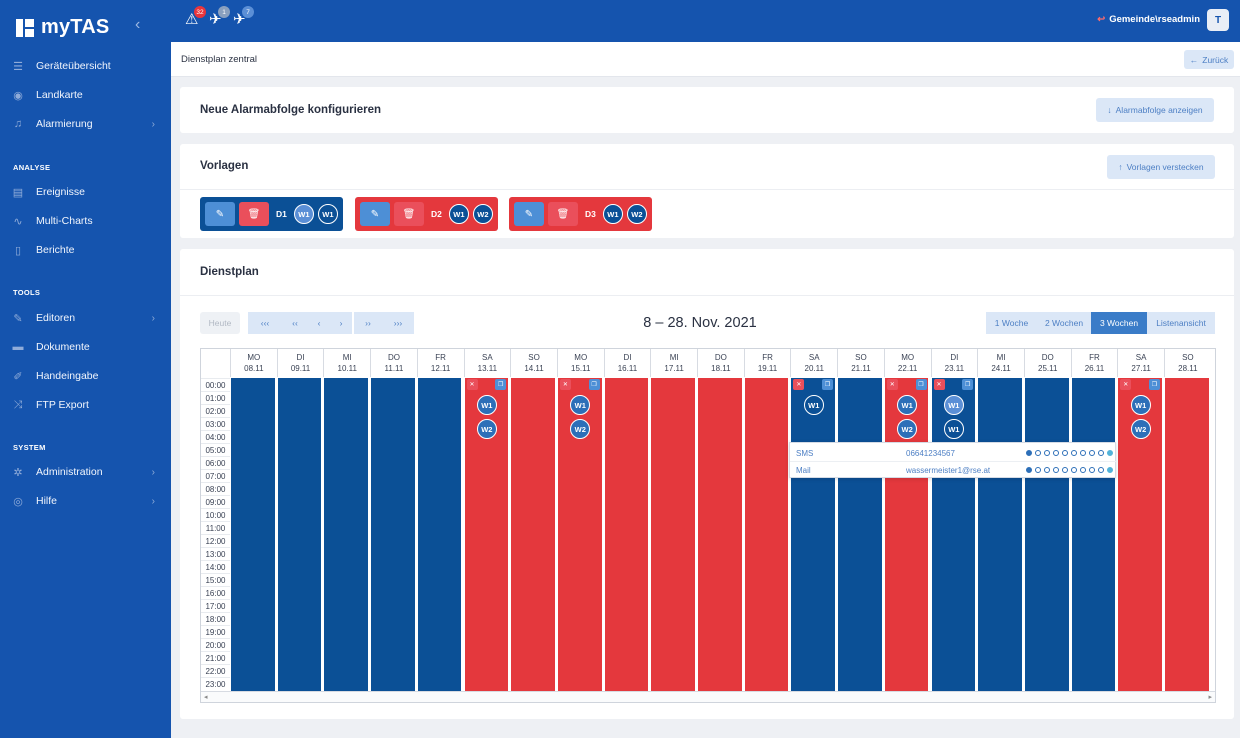 The width and height of the screenshot is (1240, 738). Describe the element at coordinates (271, 214) in the screenshot. I see `template-d1: ✎ 🗑 D1 W1 W1` at that location.